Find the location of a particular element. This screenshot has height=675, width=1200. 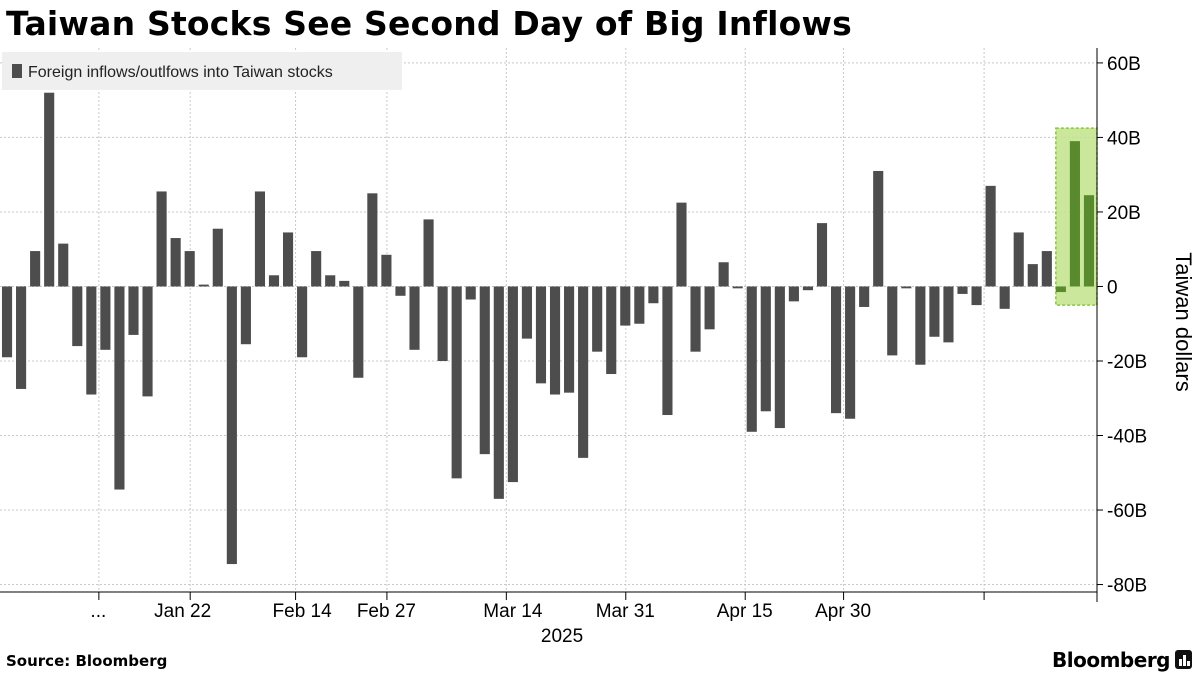

x-tick-label: Mar 31 is located at coordinates (625, 611).